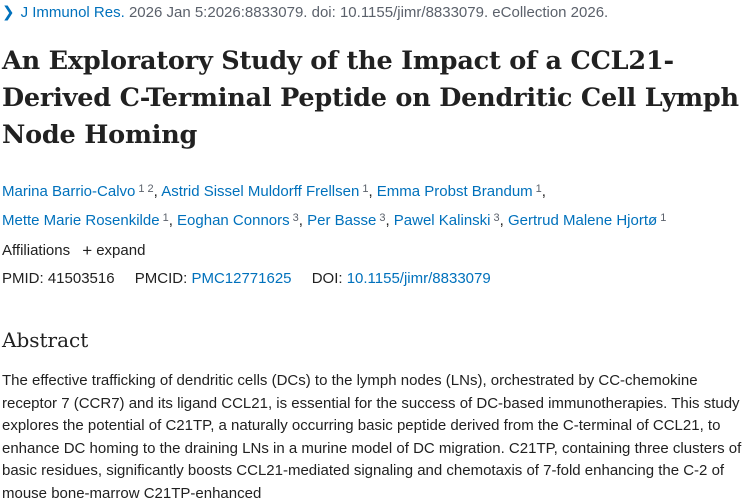  I want to click on author-item: Gertrud Malene Hjortø 1, so click(587, 220).